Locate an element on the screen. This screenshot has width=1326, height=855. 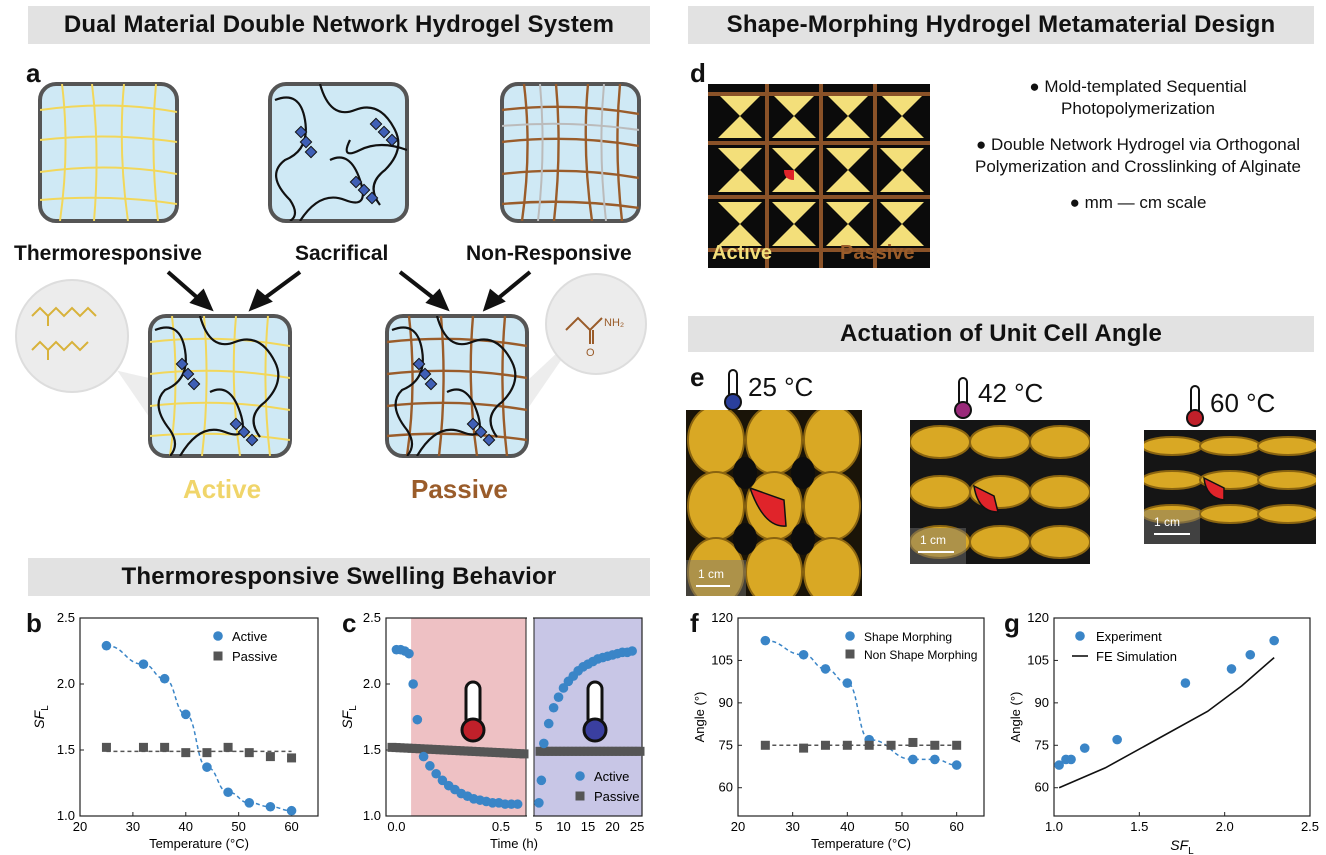
label-sacrificial: Sacrifical is located at coordinates (342, 253).